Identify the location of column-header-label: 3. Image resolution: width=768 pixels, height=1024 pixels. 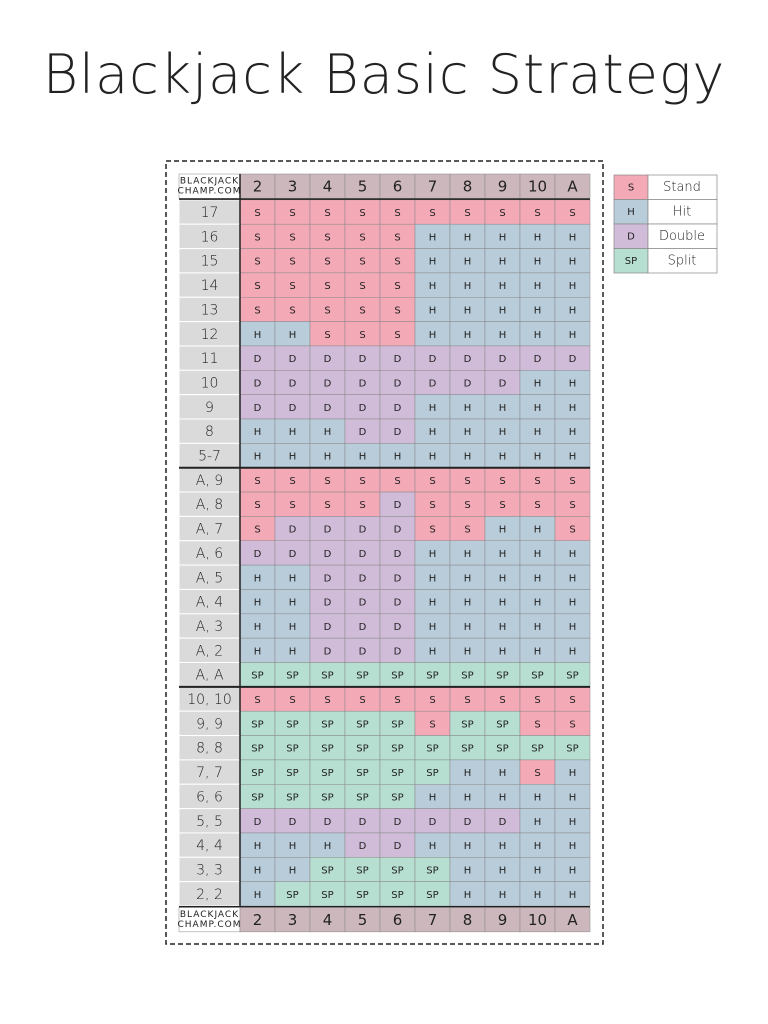
(293, 187).